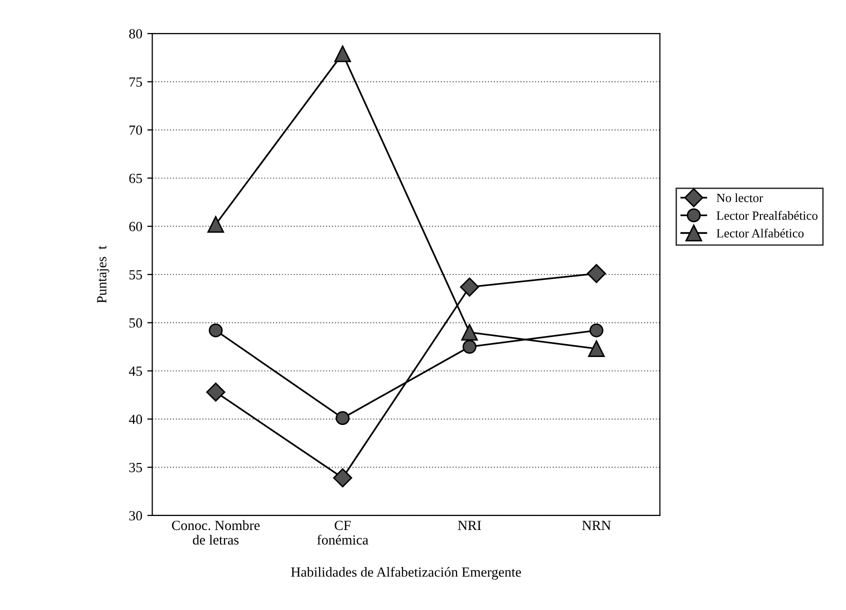 The height and width of the screenshot is (610, 846). Describe the element at coordinates (135, 323) in the screenshot. I see `y-tick-label: 50` at that location.